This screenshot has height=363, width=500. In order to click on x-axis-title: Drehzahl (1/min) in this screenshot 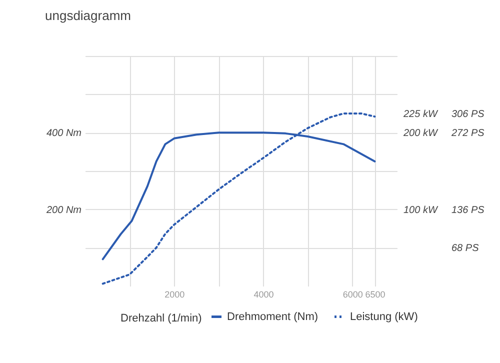, I will do `click(161, 318)`.